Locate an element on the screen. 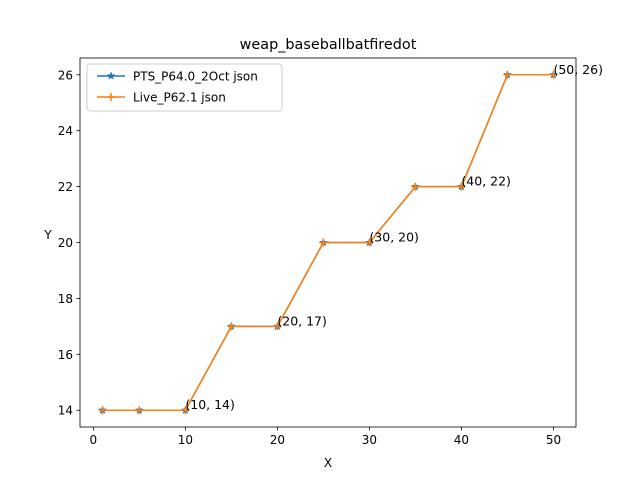 This screenshot has height=480, width=640. x-tick-label: 50 is located at coordinates (553, 440).